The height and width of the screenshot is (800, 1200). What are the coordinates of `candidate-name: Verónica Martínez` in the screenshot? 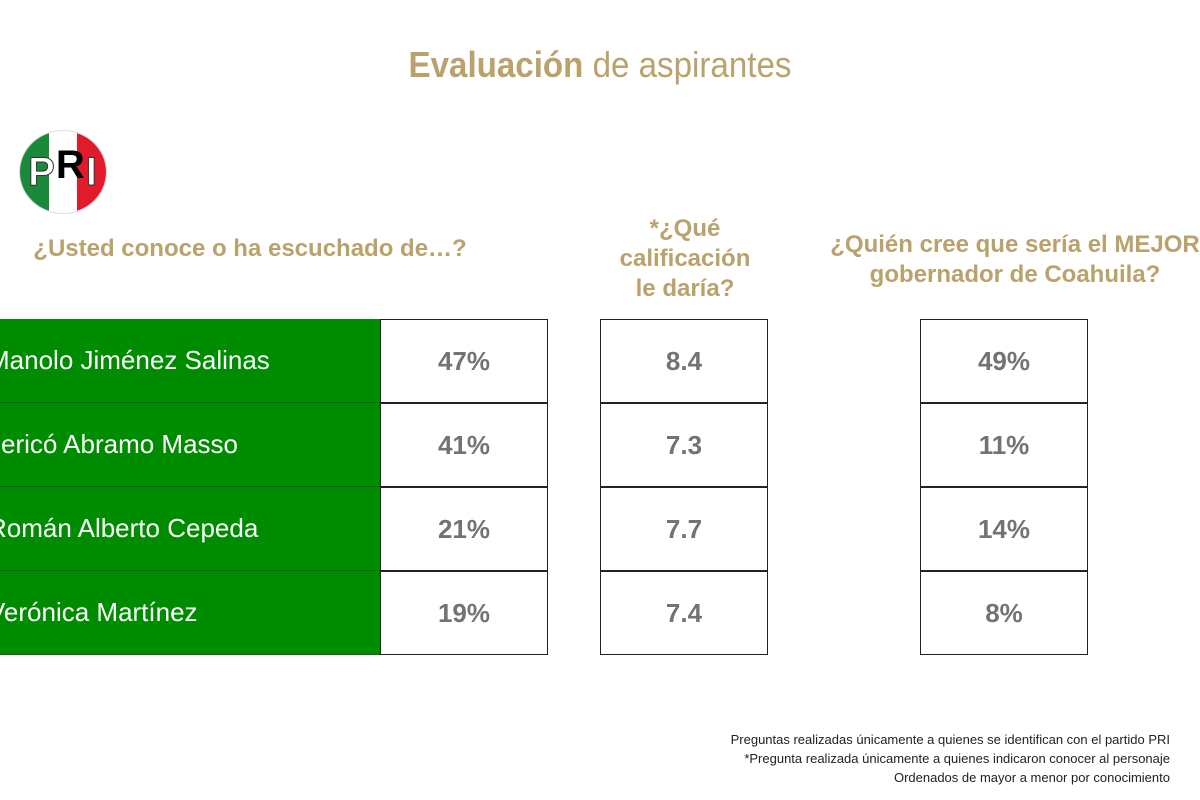 It's located at (190, 613).